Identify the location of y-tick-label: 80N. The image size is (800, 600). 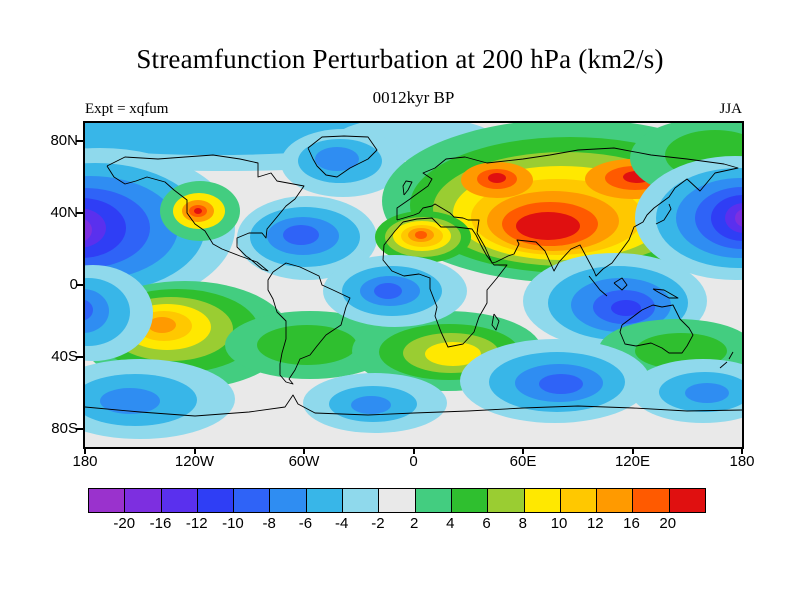
(64, 140).